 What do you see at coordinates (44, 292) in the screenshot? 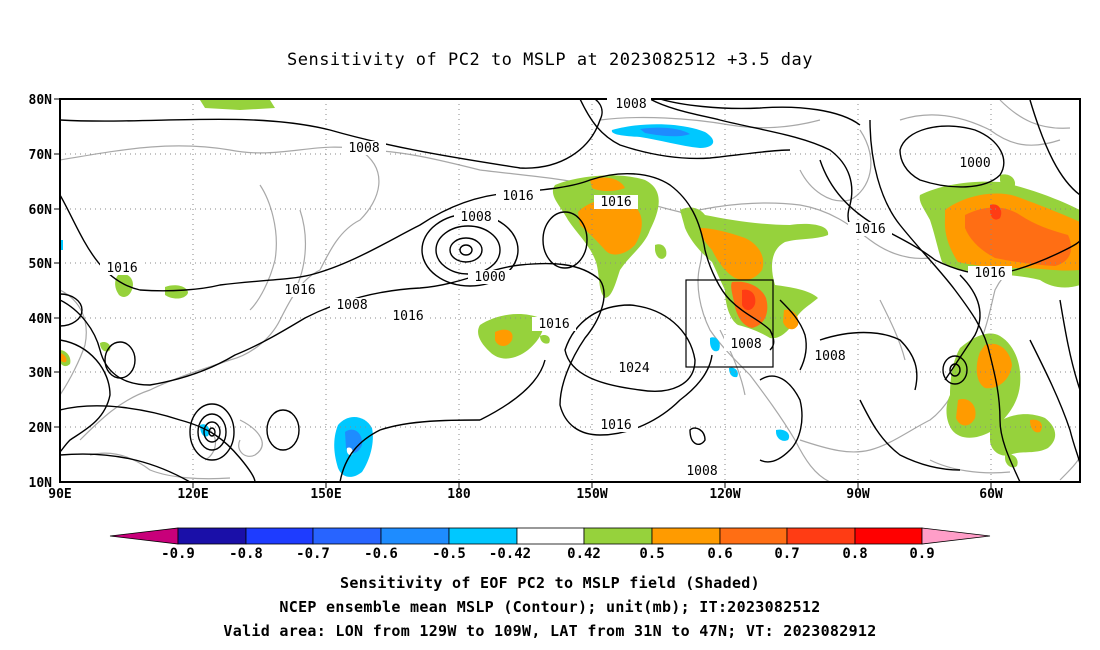
I see `latitude-labels: 80N 70N 60N 50N 40N 30N 20N 10N` at bounding box center [44, 292].